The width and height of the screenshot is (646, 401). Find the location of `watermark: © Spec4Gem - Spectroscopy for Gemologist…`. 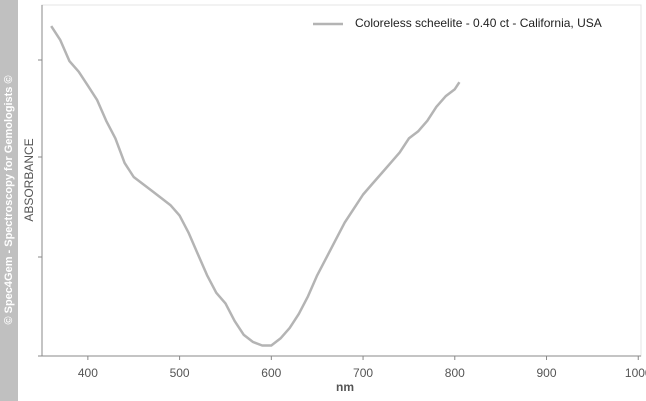

watermark: © Spec4Gem - Spectroscopy for Gemologist… is located at coordinates (9, 199).